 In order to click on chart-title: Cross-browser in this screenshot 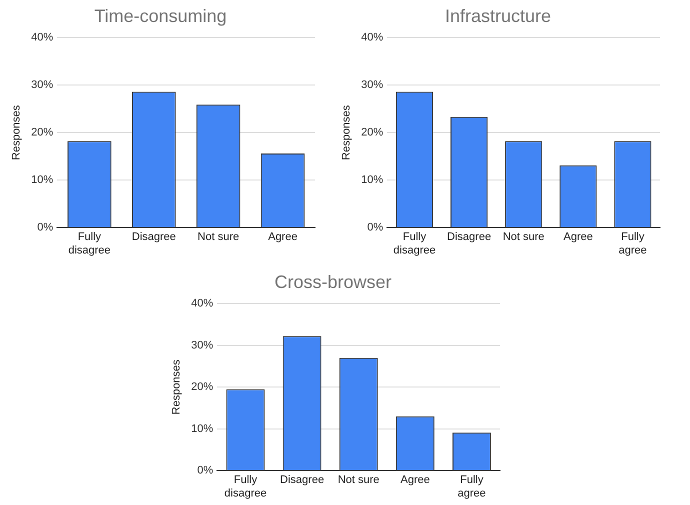, I will do `click(333, 282)`.